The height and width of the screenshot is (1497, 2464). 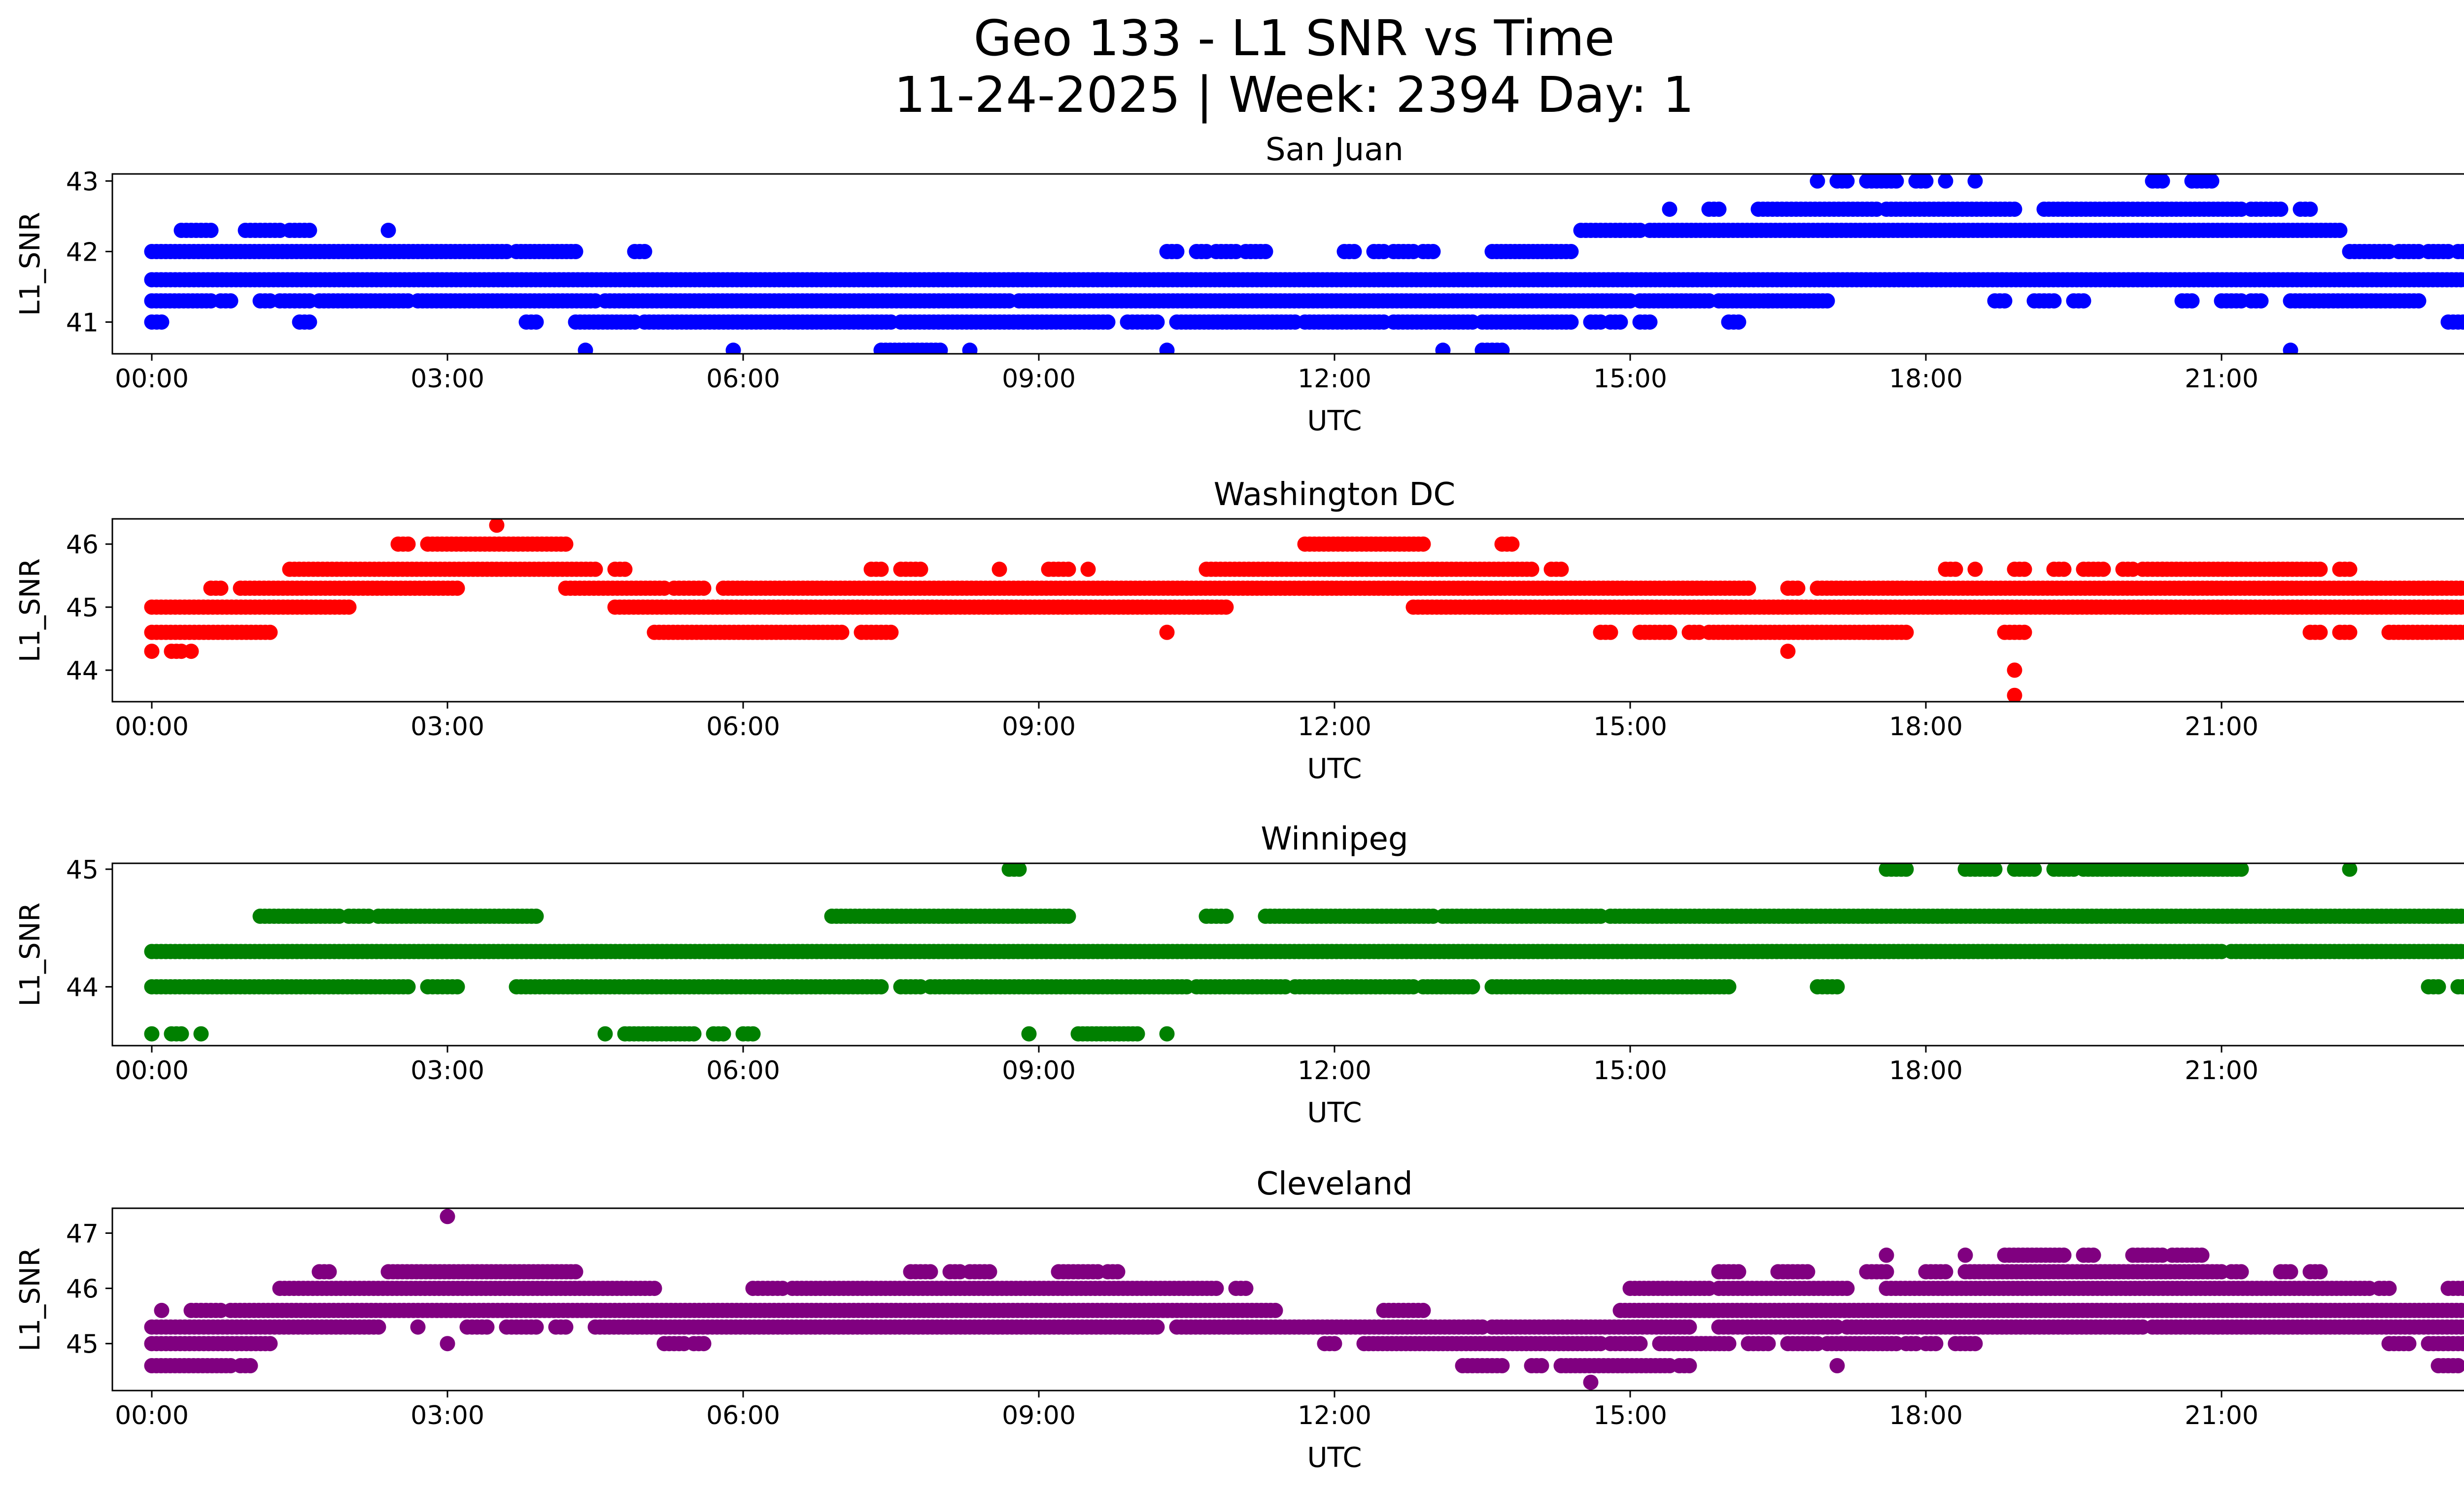 I want to click on y-tick-label: 42, so click(x=82, y=252).